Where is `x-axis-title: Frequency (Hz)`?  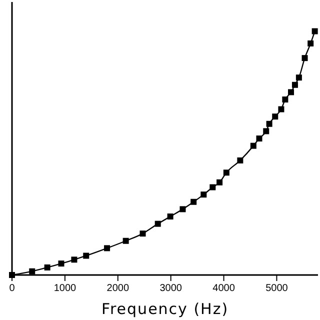
x-axis-title: Frequency (Hz) is located at coordinates (165, 309).